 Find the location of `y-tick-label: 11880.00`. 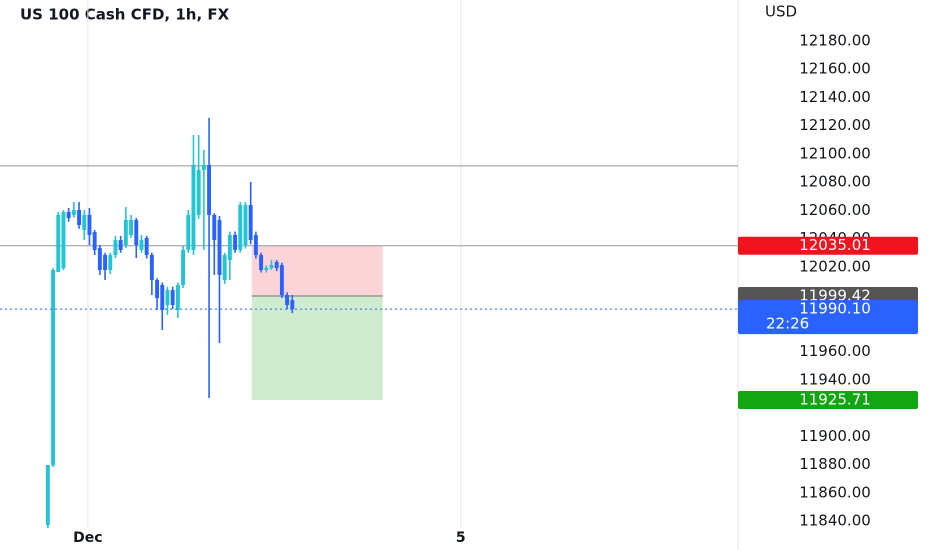

y-tick-label: 11880.00 is located at coordinates (835, 464).